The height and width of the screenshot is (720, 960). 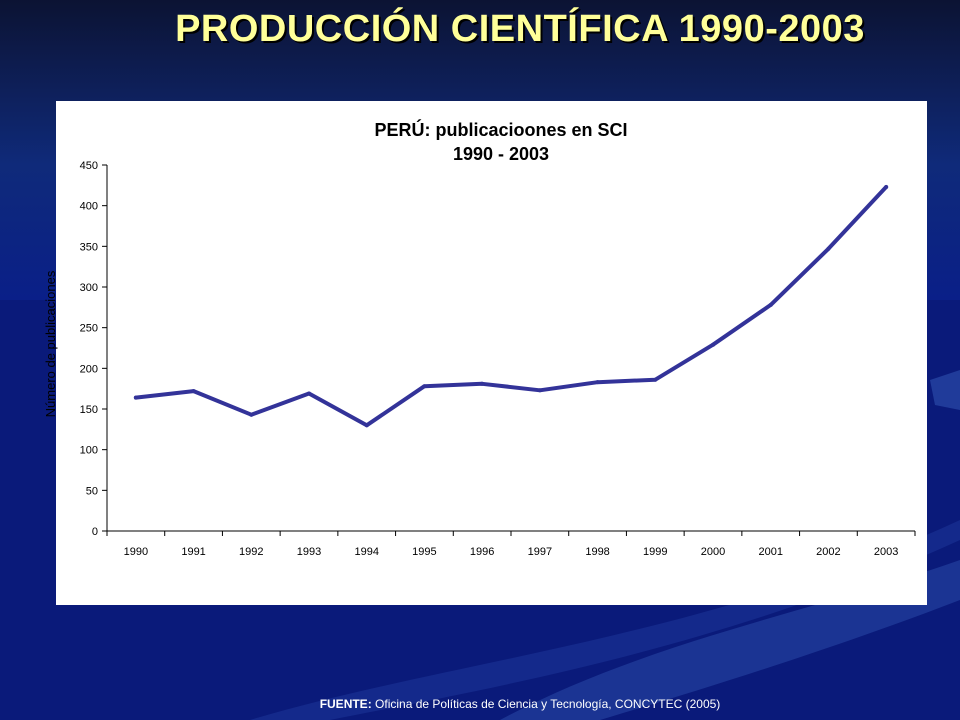 What do you see at coordinates (482, 552) in the screenshot?
I see `x-tick-label: 1996` at bounding box center [482, 552].